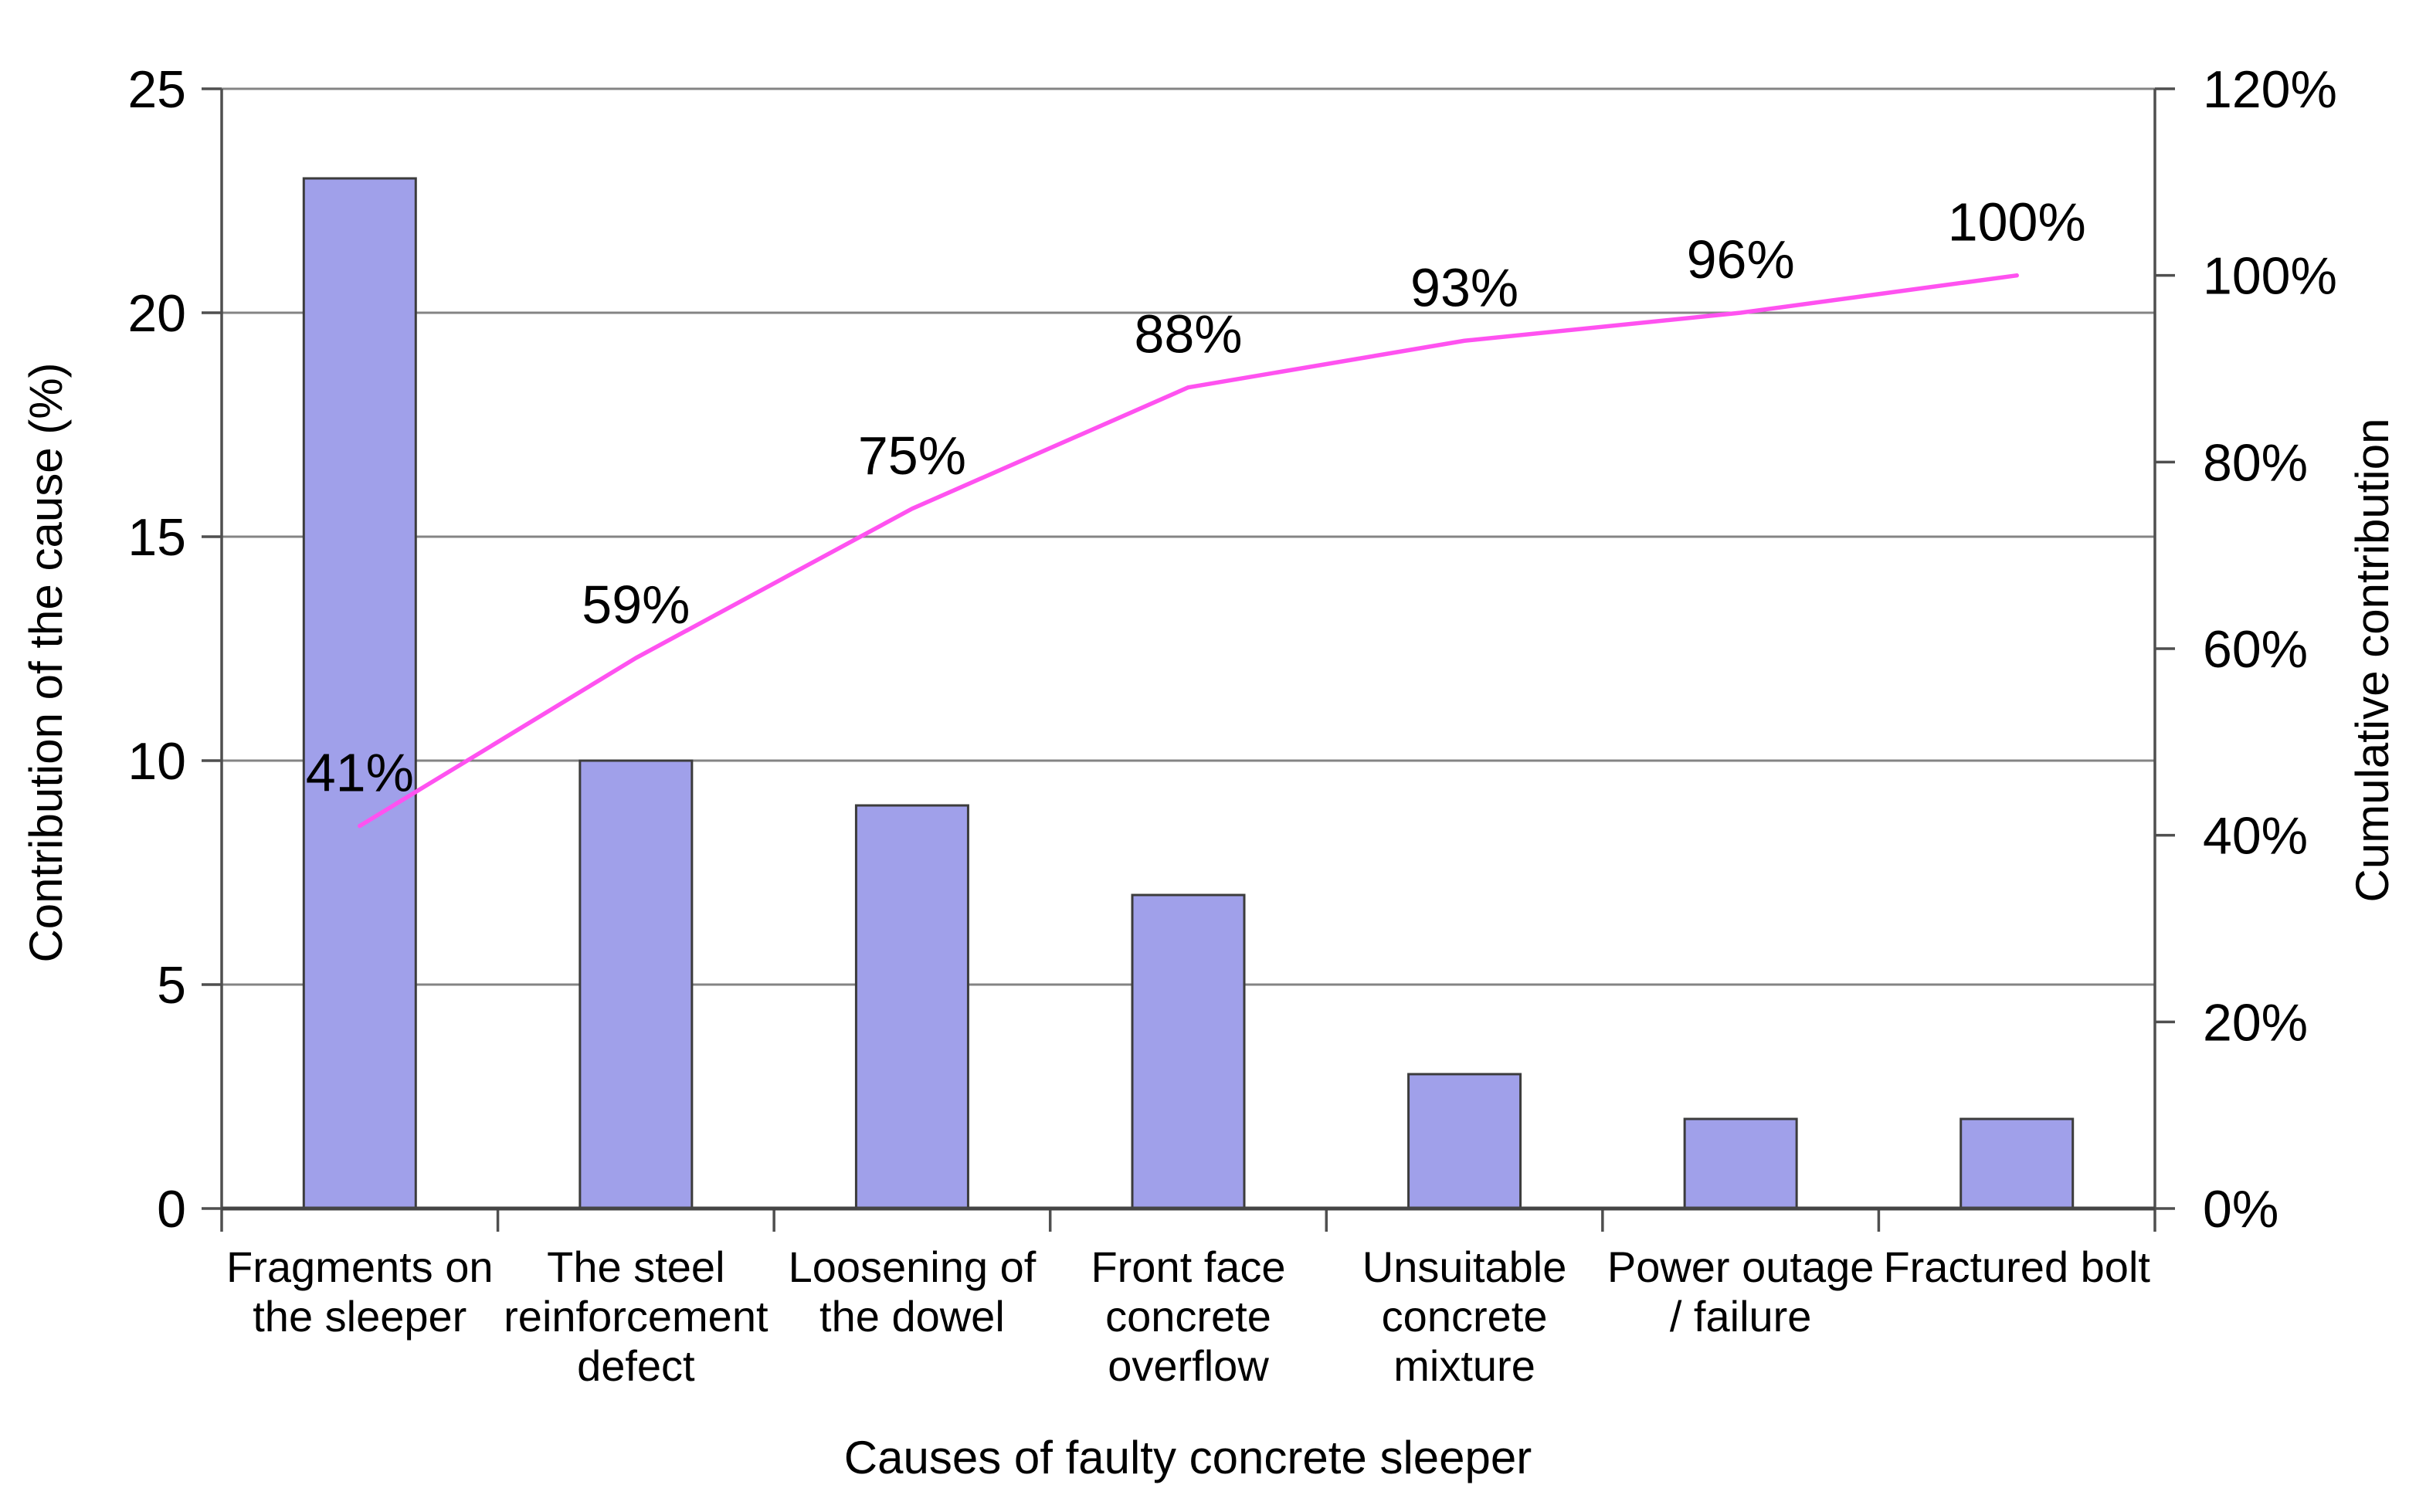  I want to click on x-category-label-1: The steel reinforcement defect, so click(636, 1316).